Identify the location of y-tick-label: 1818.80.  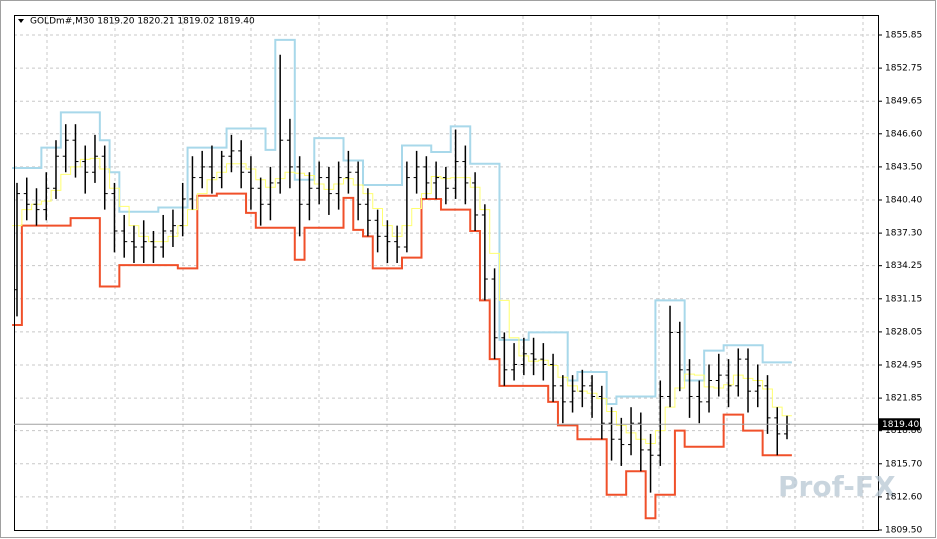
(903, 431).